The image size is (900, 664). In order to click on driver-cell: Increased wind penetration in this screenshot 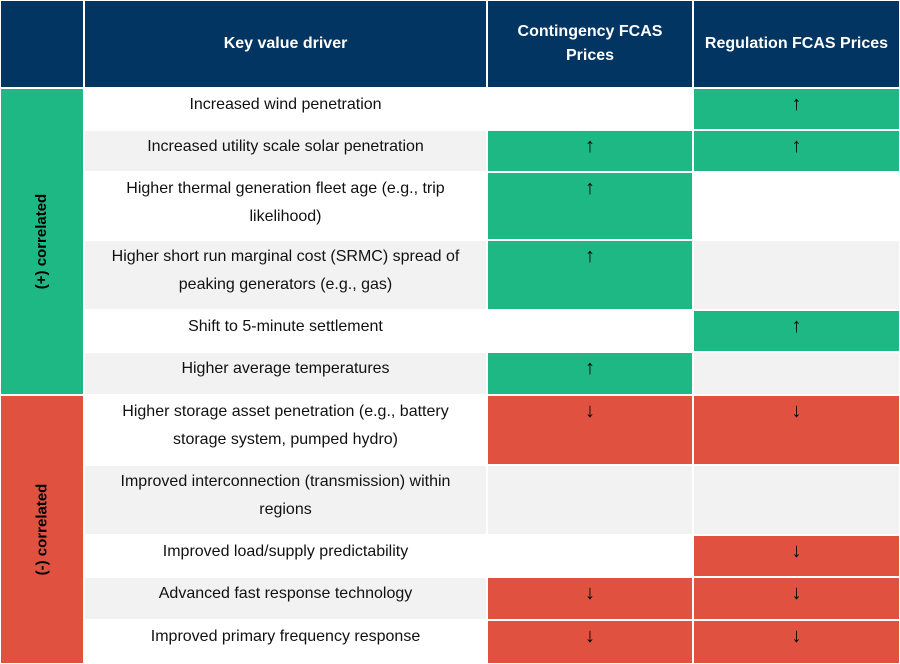, I will do `click(285, 109)`.